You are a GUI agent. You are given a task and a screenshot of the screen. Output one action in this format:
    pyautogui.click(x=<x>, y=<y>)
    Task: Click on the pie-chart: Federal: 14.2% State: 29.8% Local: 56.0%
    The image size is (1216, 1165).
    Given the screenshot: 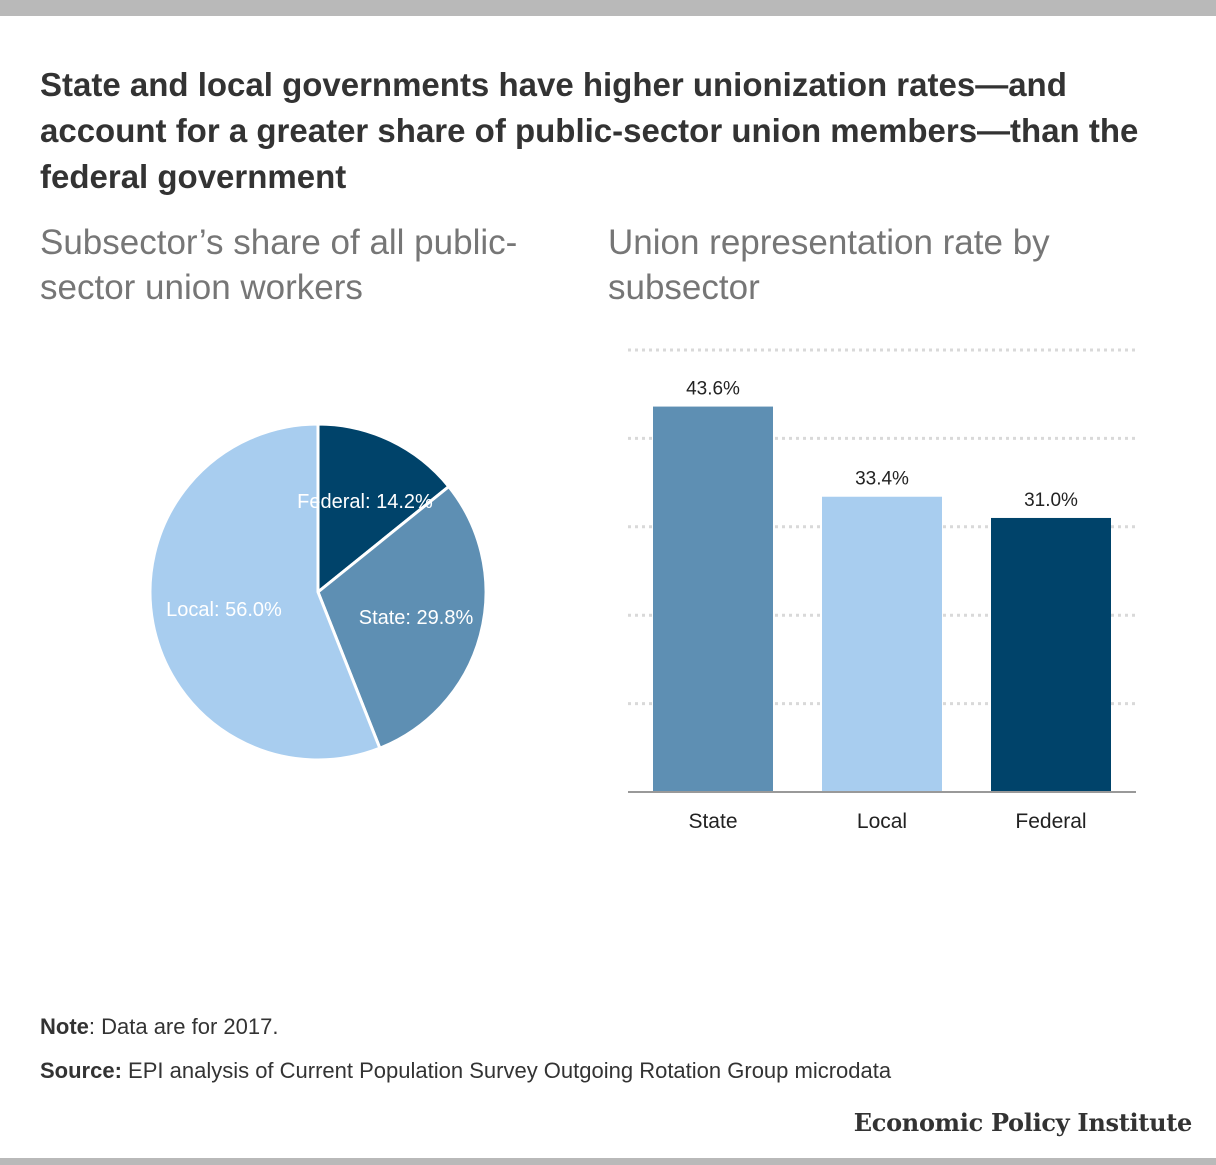 What is the action you would take?
    pyautogui.click(x=318, y=592)
    